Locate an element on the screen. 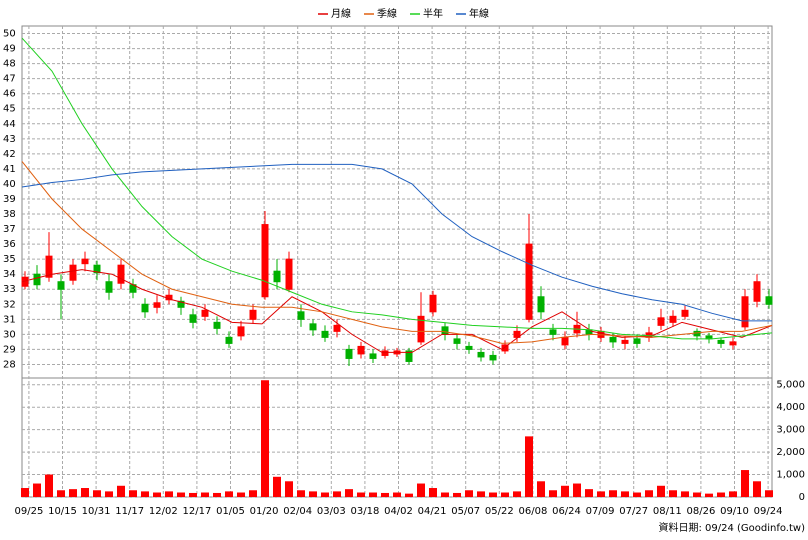 The height and width of the screenshot is (540, 808). x-tick-label: 08/11 is located at coordinates (667, 511).